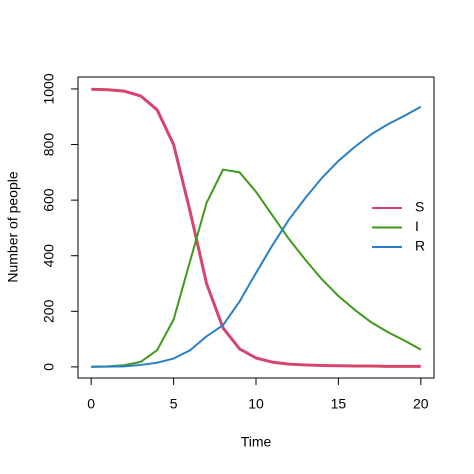 The image size is (474, 474). What do you see at coordinates (421, 404) in the screenshot?
I see `x-tick-label: 20` at bounding box center [421, 404].